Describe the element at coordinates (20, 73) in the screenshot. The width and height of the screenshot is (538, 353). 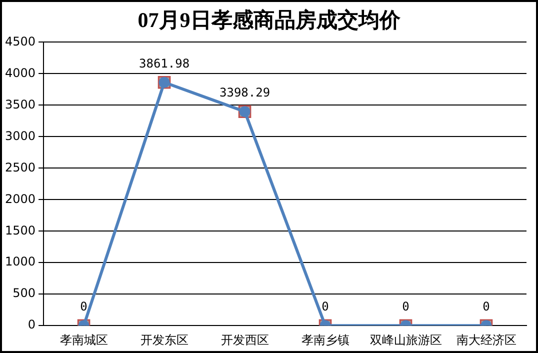
I see `y-tick-label: 4000` at that location.